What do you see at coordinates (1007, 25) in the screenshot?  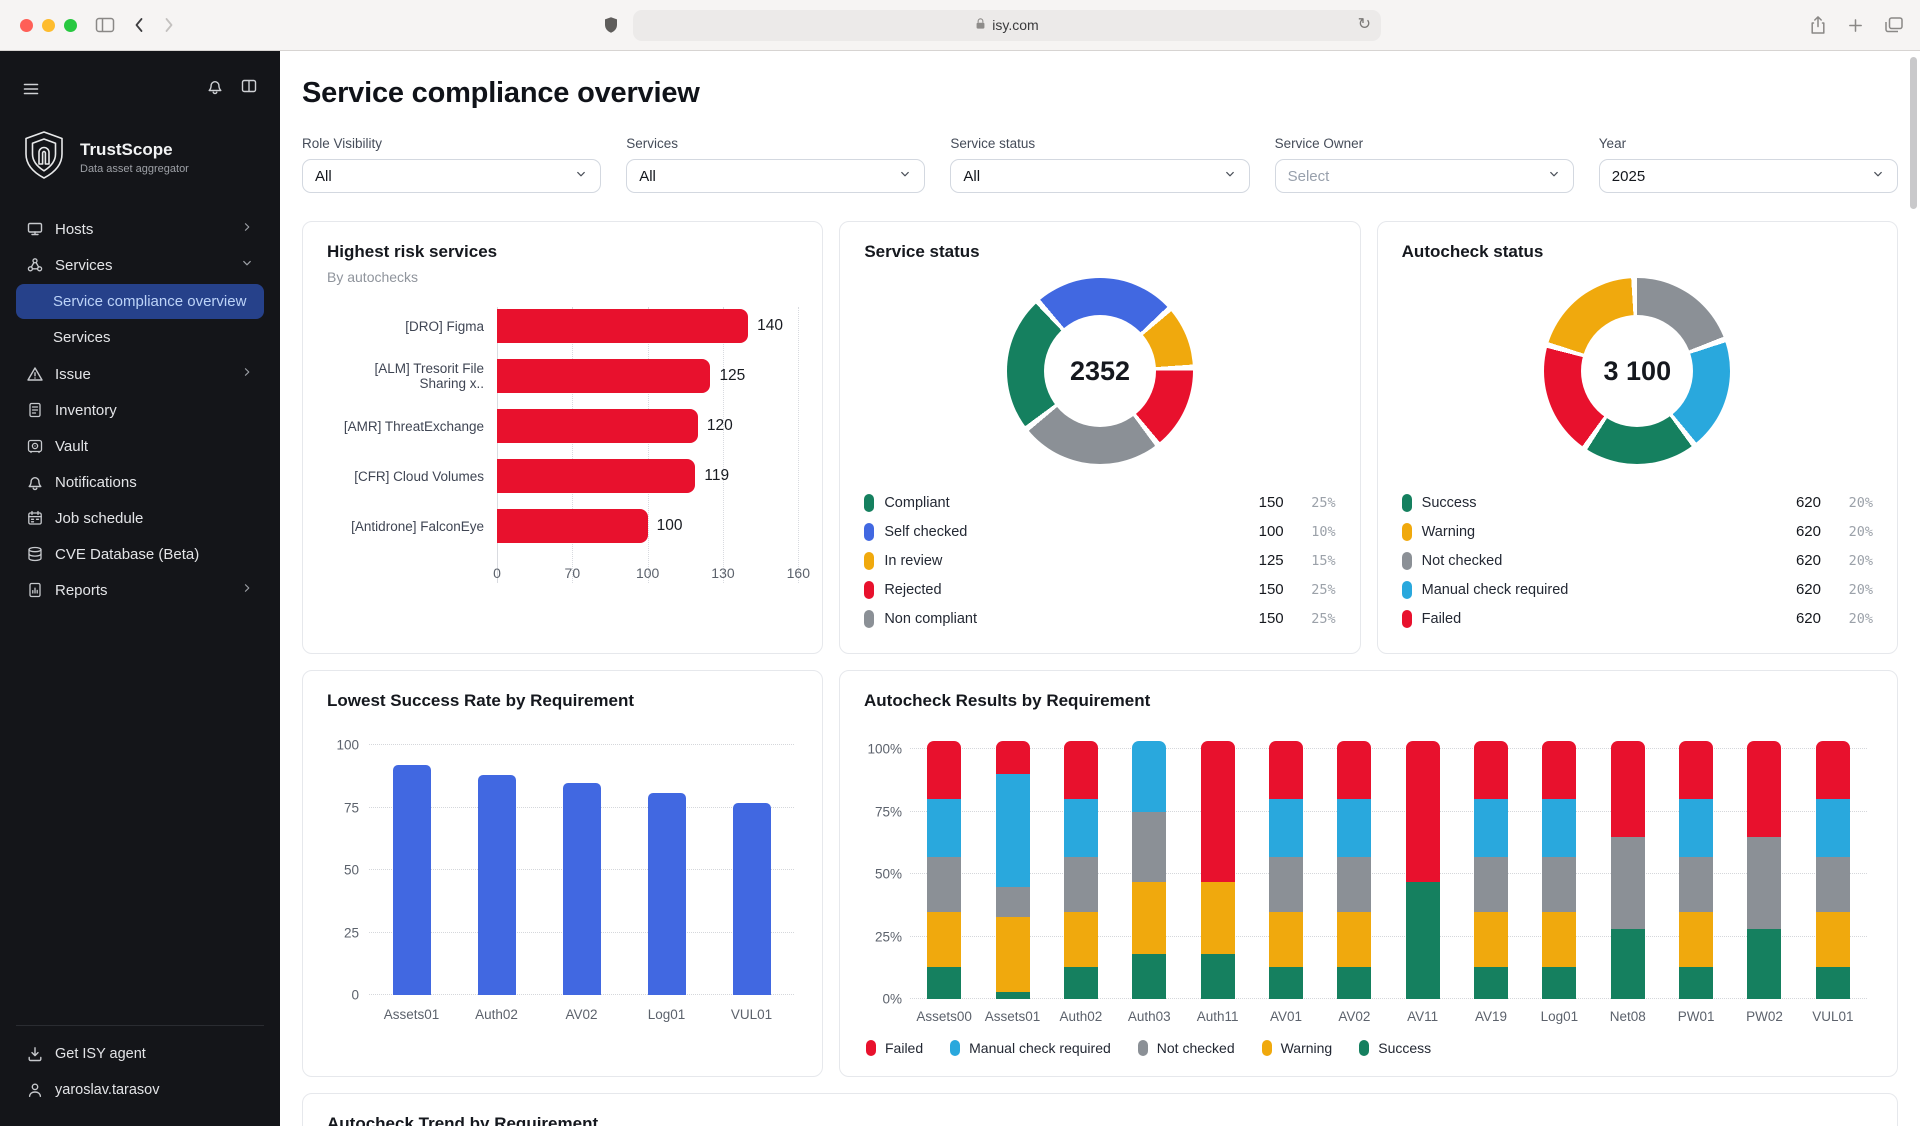 I see `address-bar: isy.com ↻` at bounding box center [1007, 25].